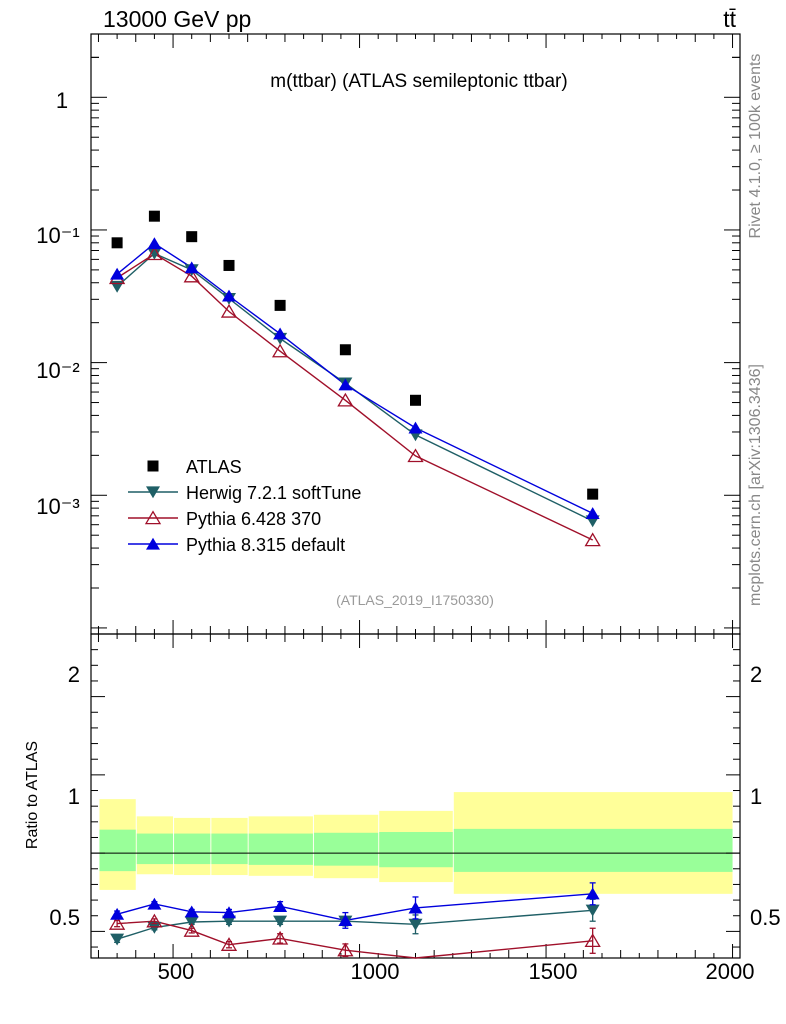  I want to click on ratio-ytick-label-right: 2, so click(756, 674).